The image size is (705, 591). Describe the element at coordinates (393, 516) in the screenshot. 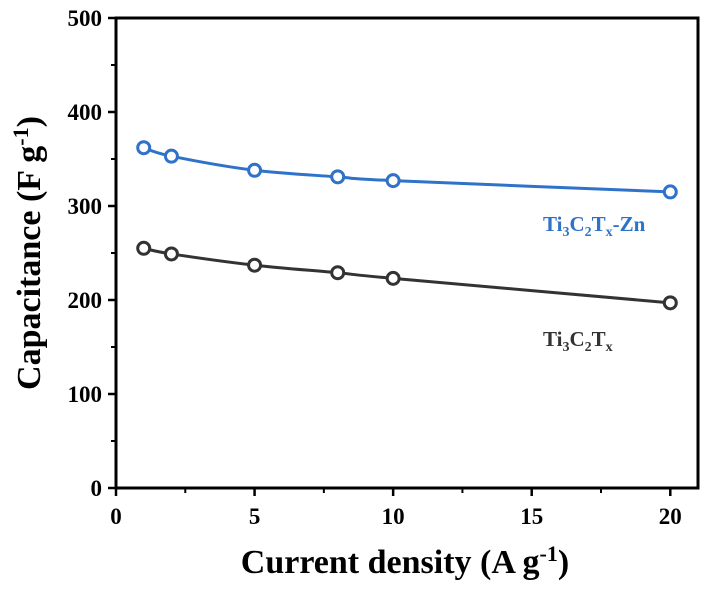

I see `x-tick-label: 10` at that location.